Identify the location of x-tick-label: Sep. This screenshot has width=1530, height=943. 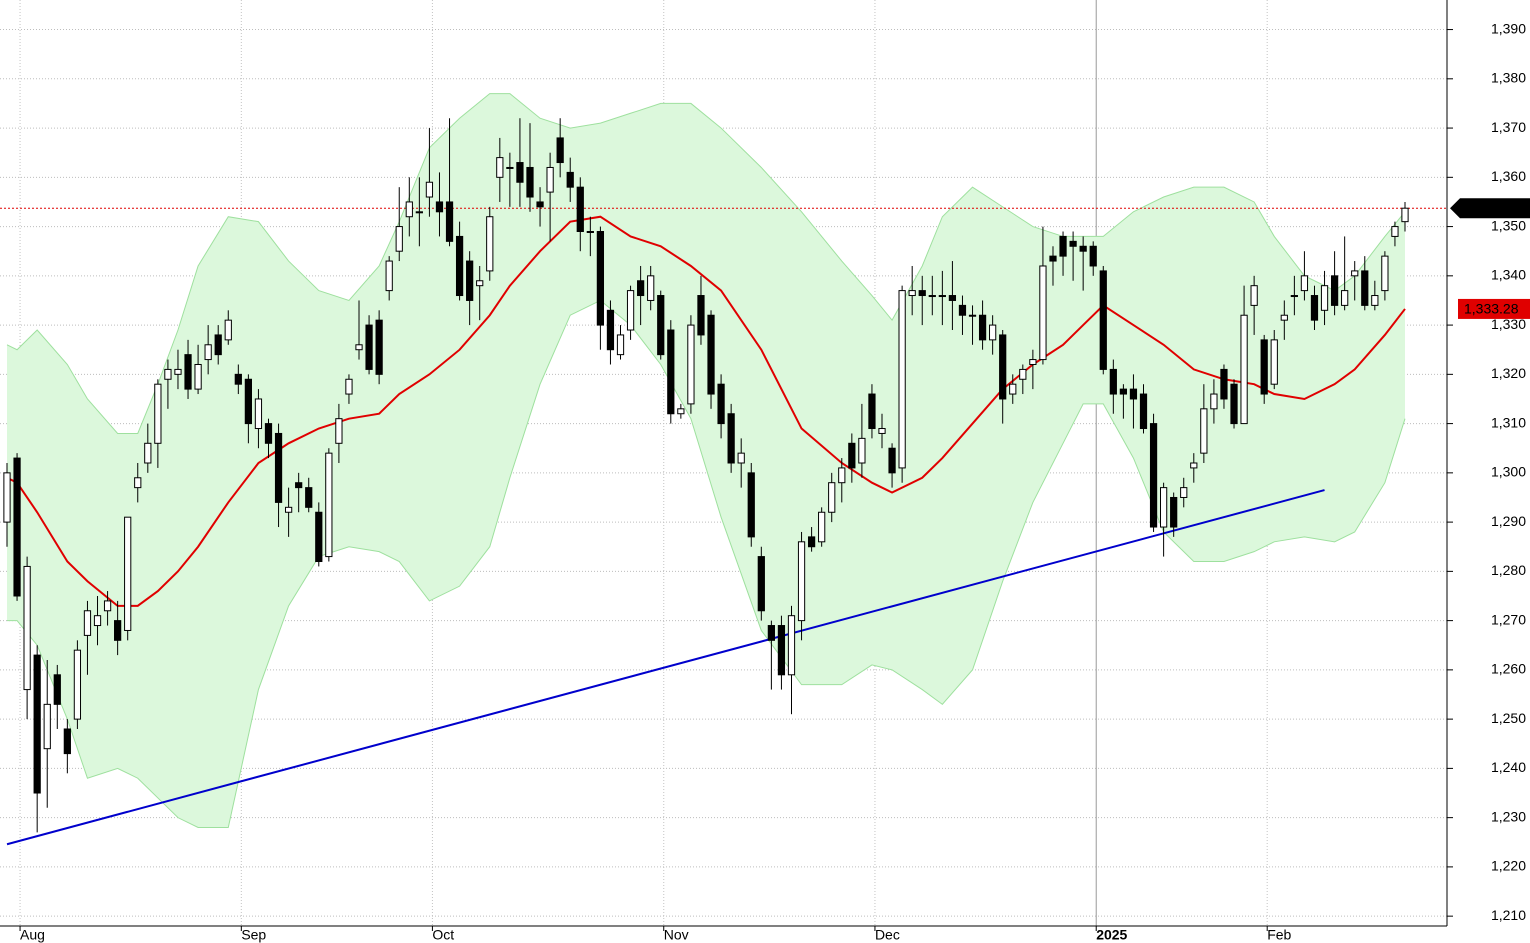
(253, 935).